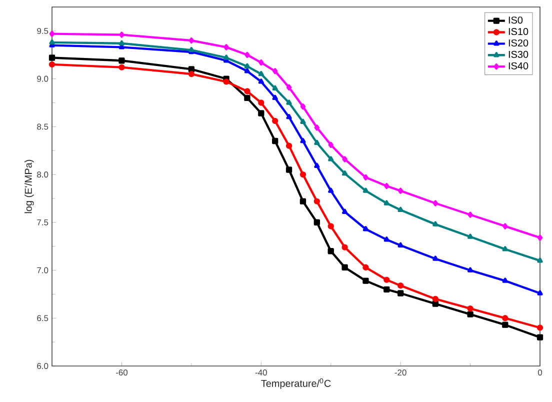 The image size is (552, 402). What do you see at coordinates (122, 373) in the screenshot?
I see `x-tick-label: -60` at bounding box center [122, 373].